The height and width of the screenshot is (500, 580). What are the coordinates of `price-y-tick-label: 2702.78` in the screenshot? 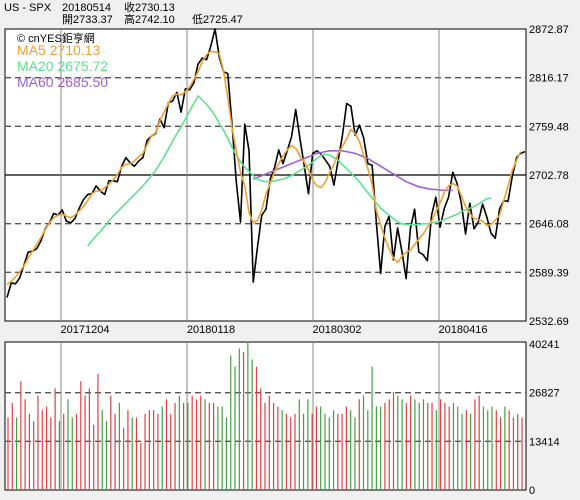 It's located at (549, 176).